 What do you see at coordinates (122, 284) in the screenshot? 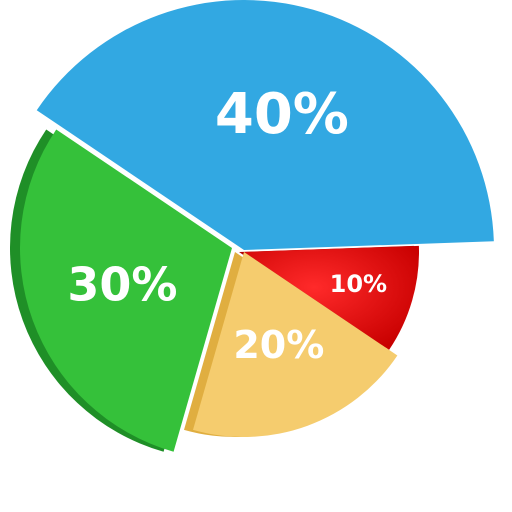
I see `label-30: 30%` at bounding box center [122, 284].